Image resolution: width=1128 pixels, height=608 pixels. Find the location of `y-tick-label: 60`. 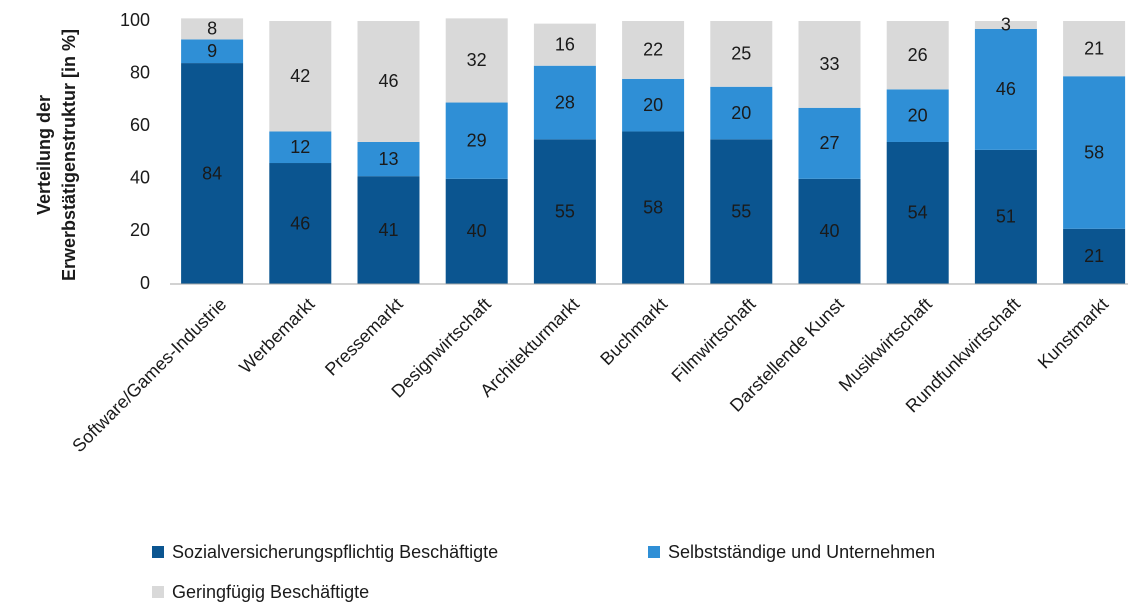

y-tick-label: 60 is located at coordinates (140, 125).